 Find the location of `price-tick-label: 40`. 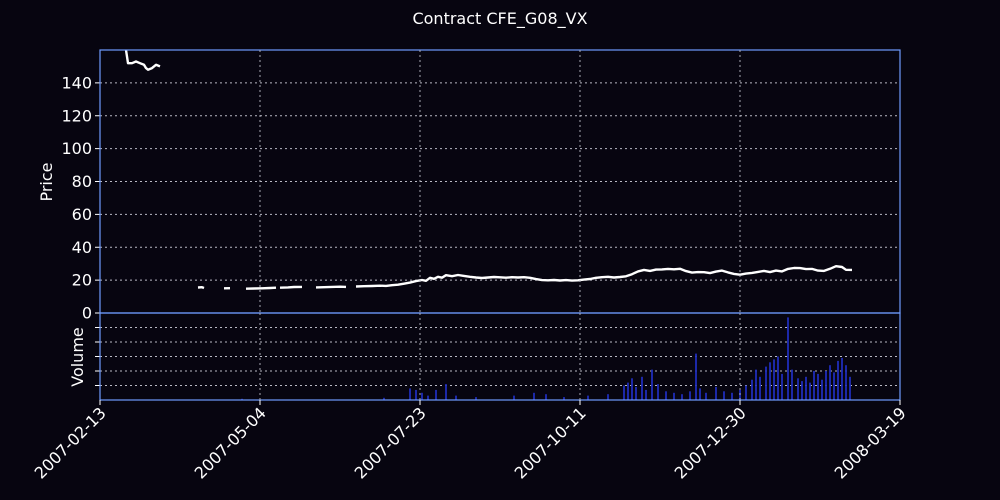

price-tick-label: 40 is located at coordinates (82, 247).